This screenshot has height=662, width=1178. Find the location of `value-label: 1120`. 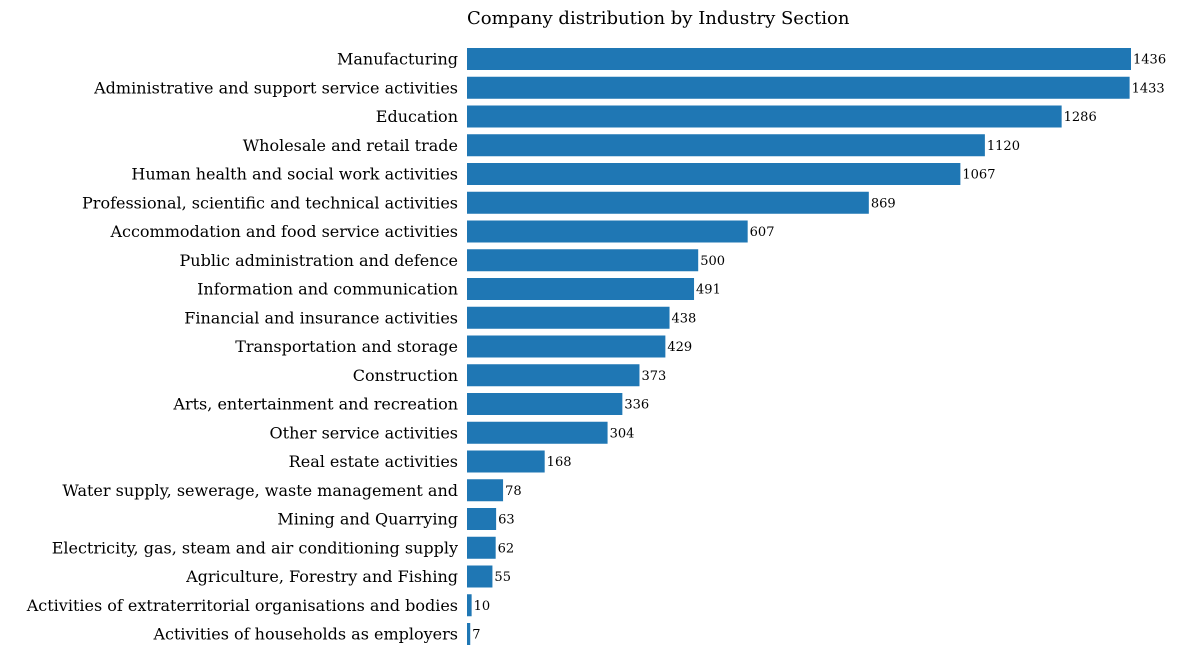

value-label: 1120 is located at coordinates (1003, 146).